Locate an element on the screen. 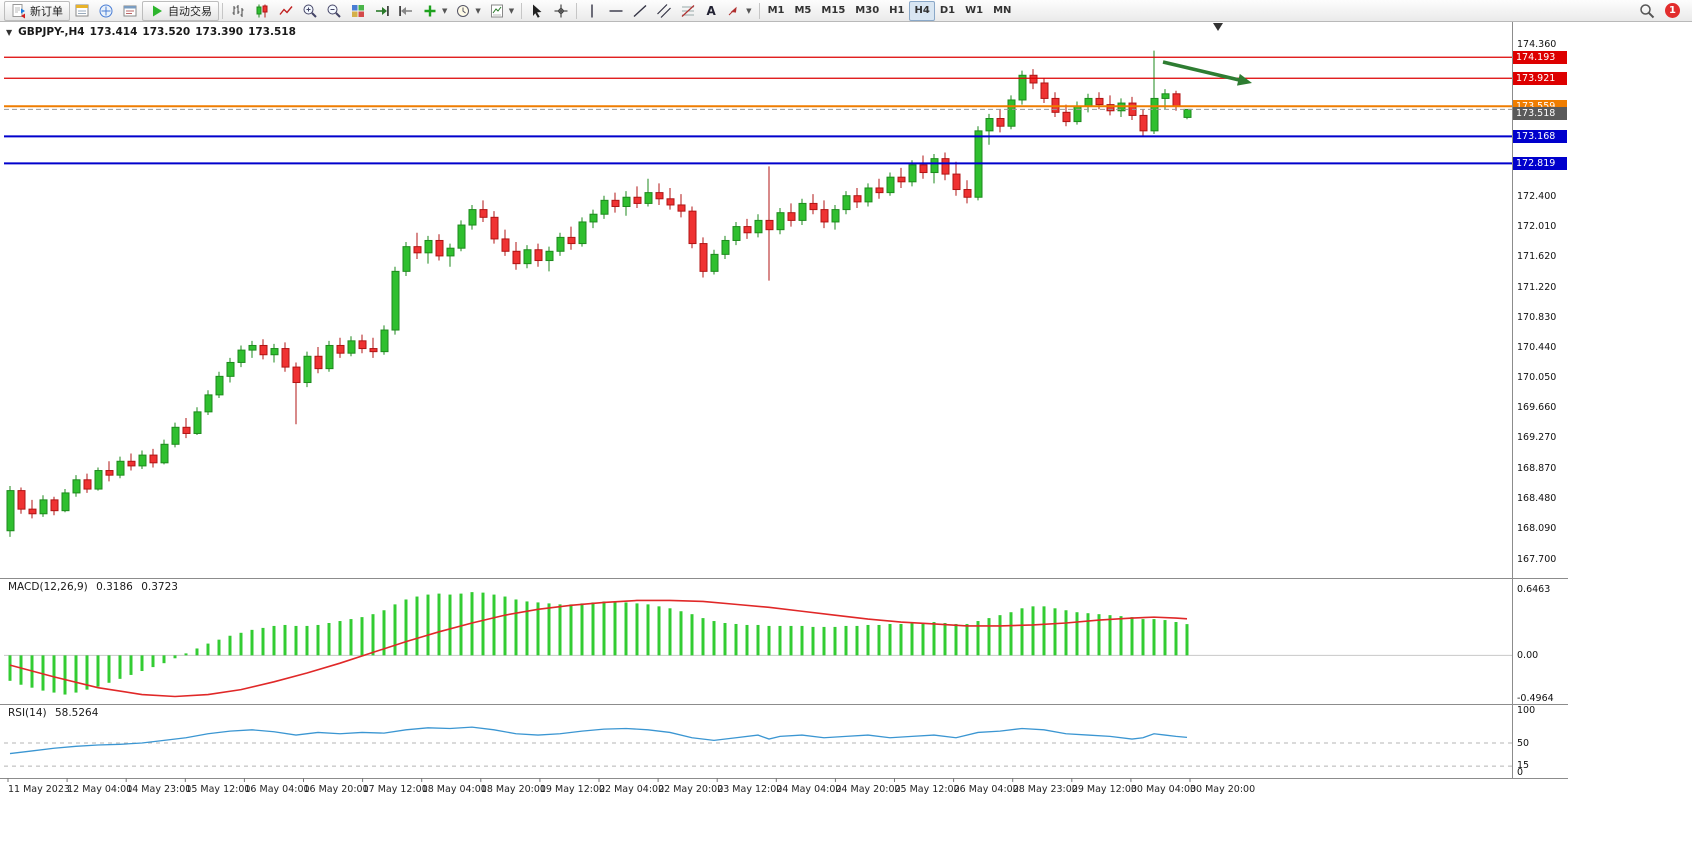 The image size is (1692, 864). zoom-out-button is located at coordinates (334, 11).